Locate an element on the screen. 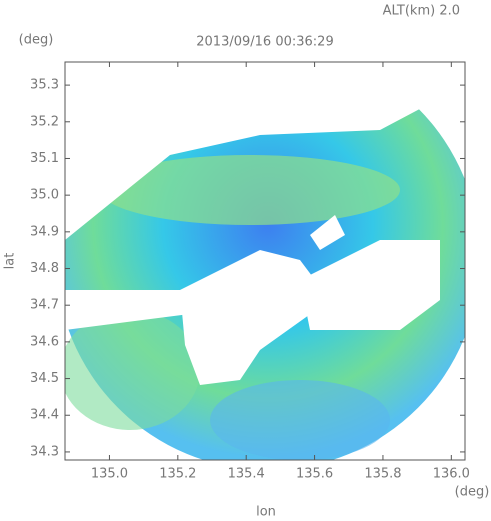 This screenshot has height=521, width=491. y-tick-label: 35.2 is located at coordinates (44, 121).